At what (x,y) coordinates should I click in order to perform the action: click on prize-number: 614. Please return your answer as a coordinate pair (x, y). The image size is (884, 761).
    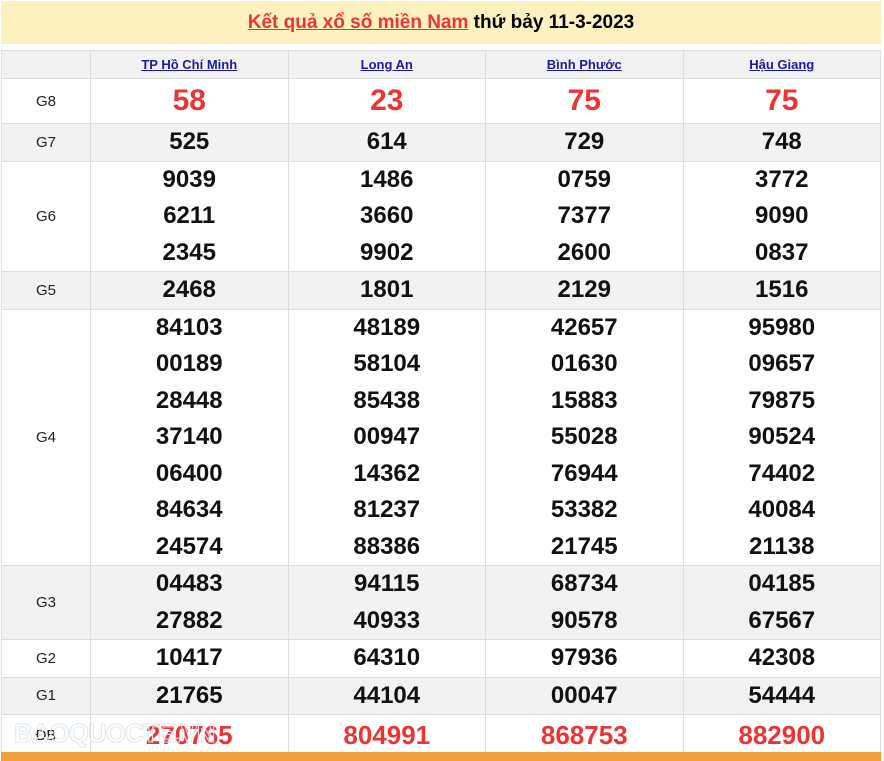
    Looking at the image, I should click on (386, 141).